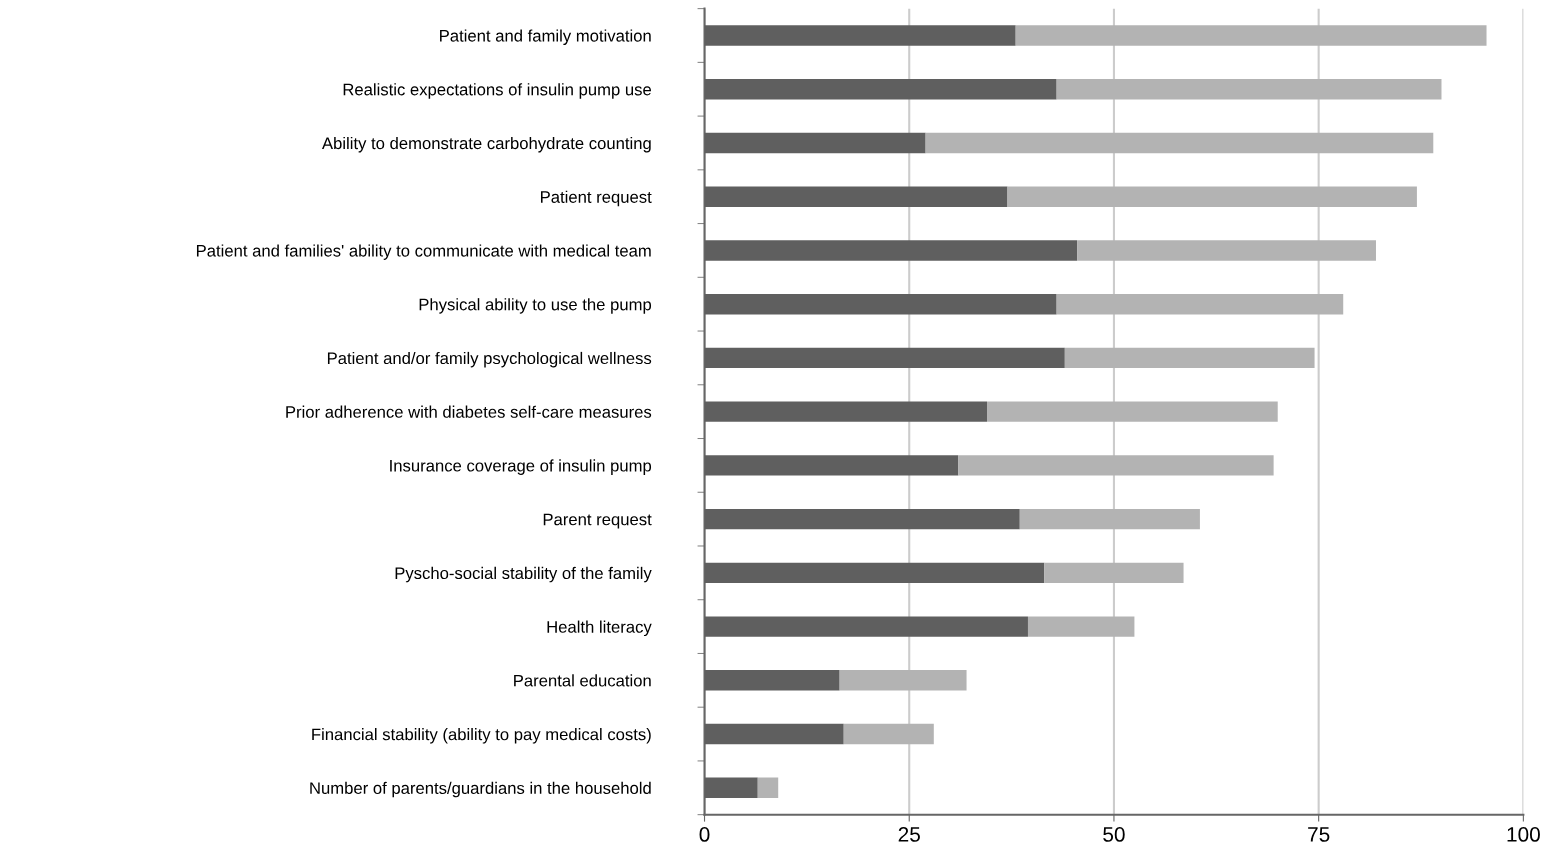  What do you see at coordinates (486, 144) in the screenshot?
I see `y-tick-label: Ability to demonstrate carbohydrate counting` at bounding box center [486, 144].